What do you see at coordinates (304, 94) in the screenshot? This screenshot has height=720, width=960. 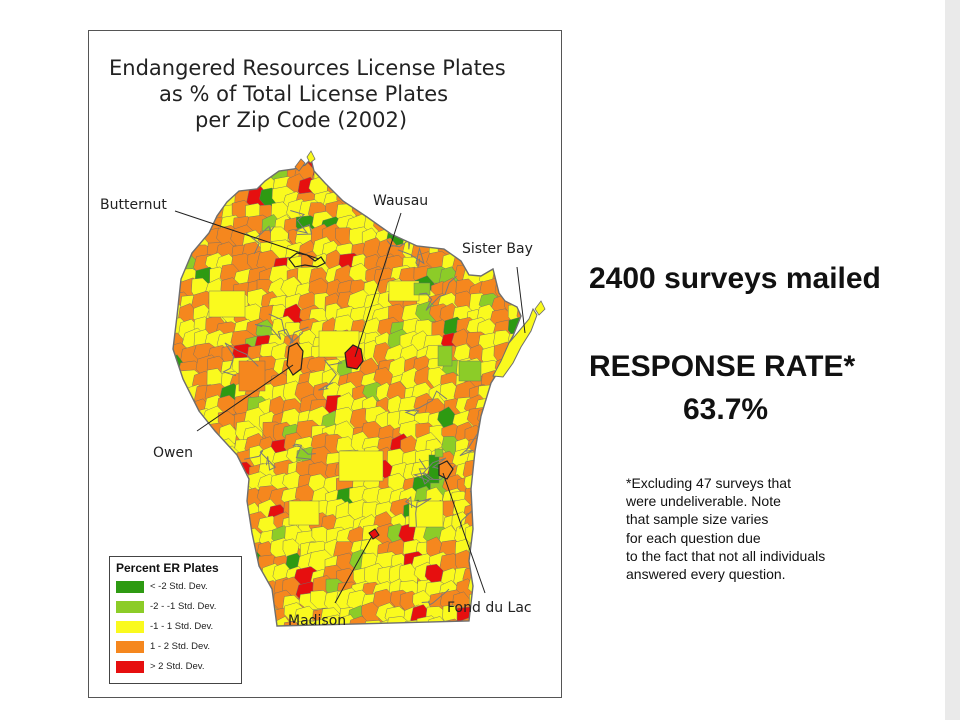 I see `map-title-line-2: as % of Total License Plates` at bounding box center [304, 94].